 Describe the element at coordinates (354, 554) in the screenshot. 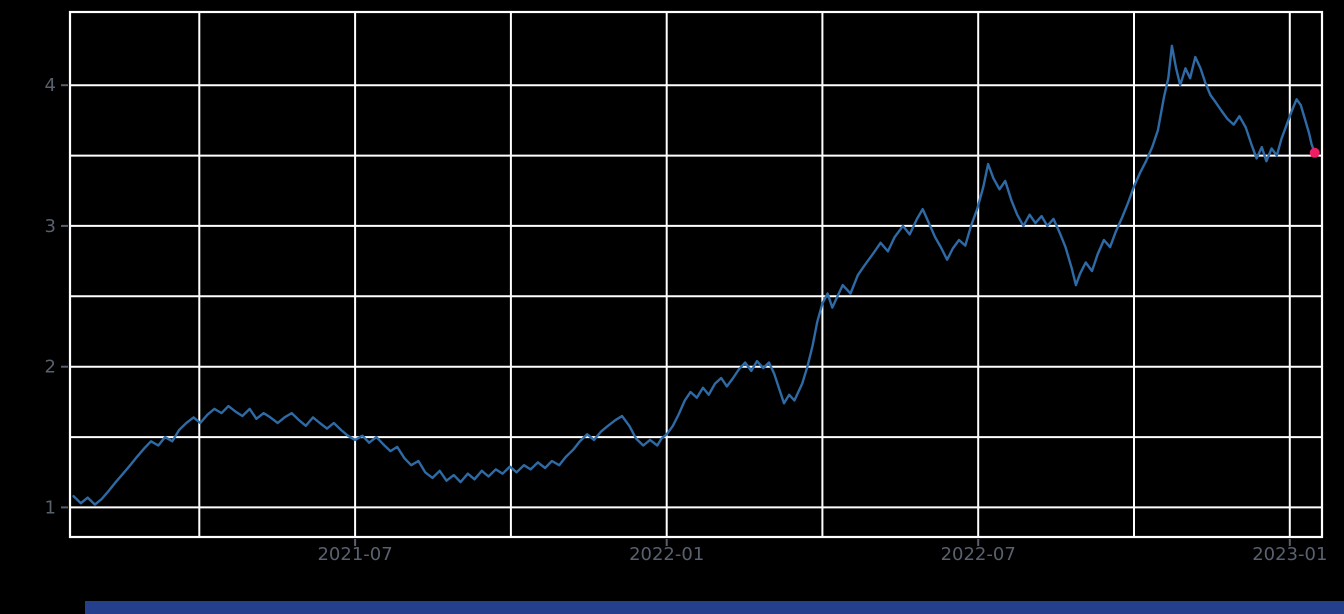

I see `x-tick-label: 2021-07` at that location.